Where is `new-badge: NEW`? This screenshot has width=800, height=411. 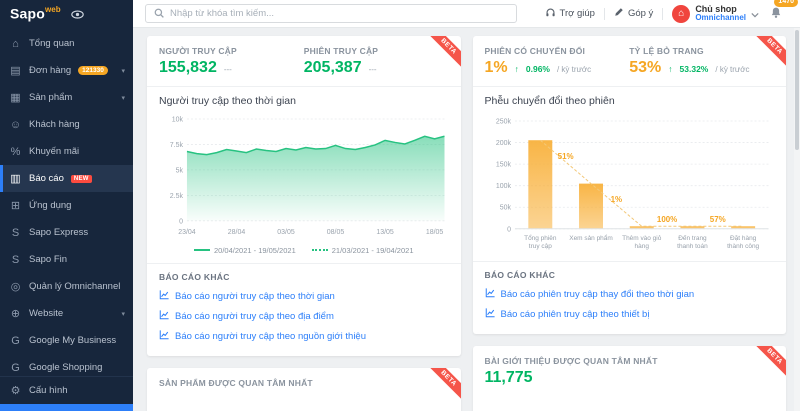
new-badge: NEW is located at coordinates (81, 178).